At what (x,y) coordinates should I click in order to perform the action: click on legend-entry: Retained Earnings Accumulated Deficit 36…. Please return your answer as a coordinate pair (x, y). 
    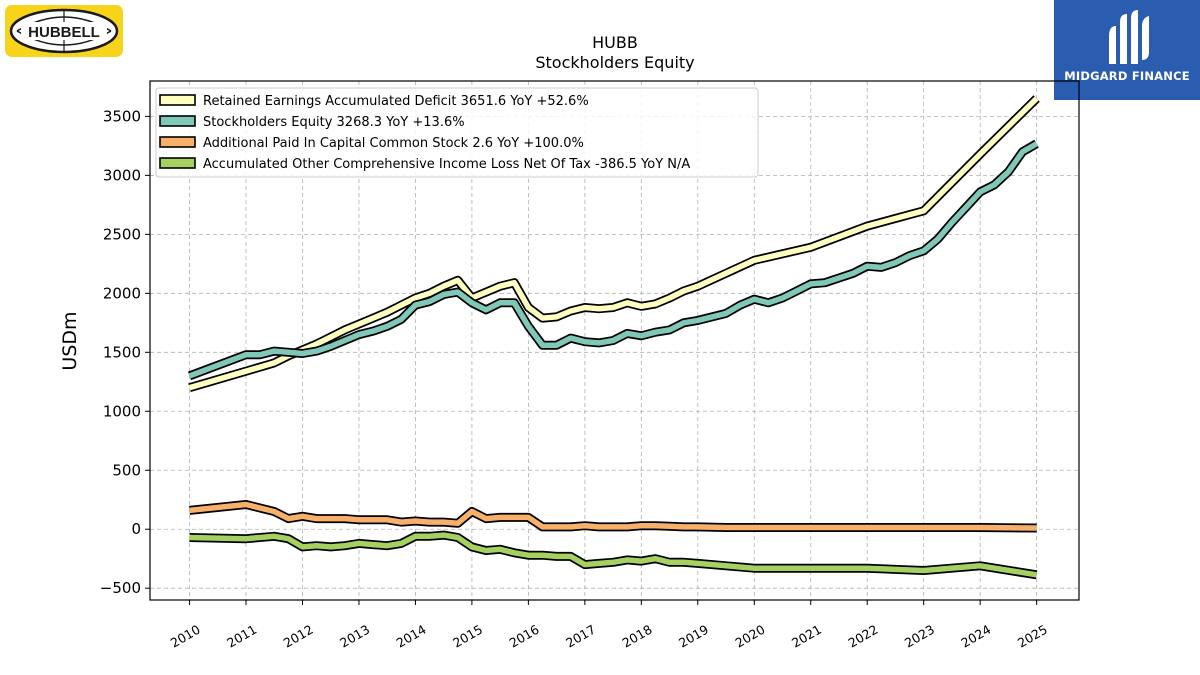
    Looking at the image, I should click on (396, 101).